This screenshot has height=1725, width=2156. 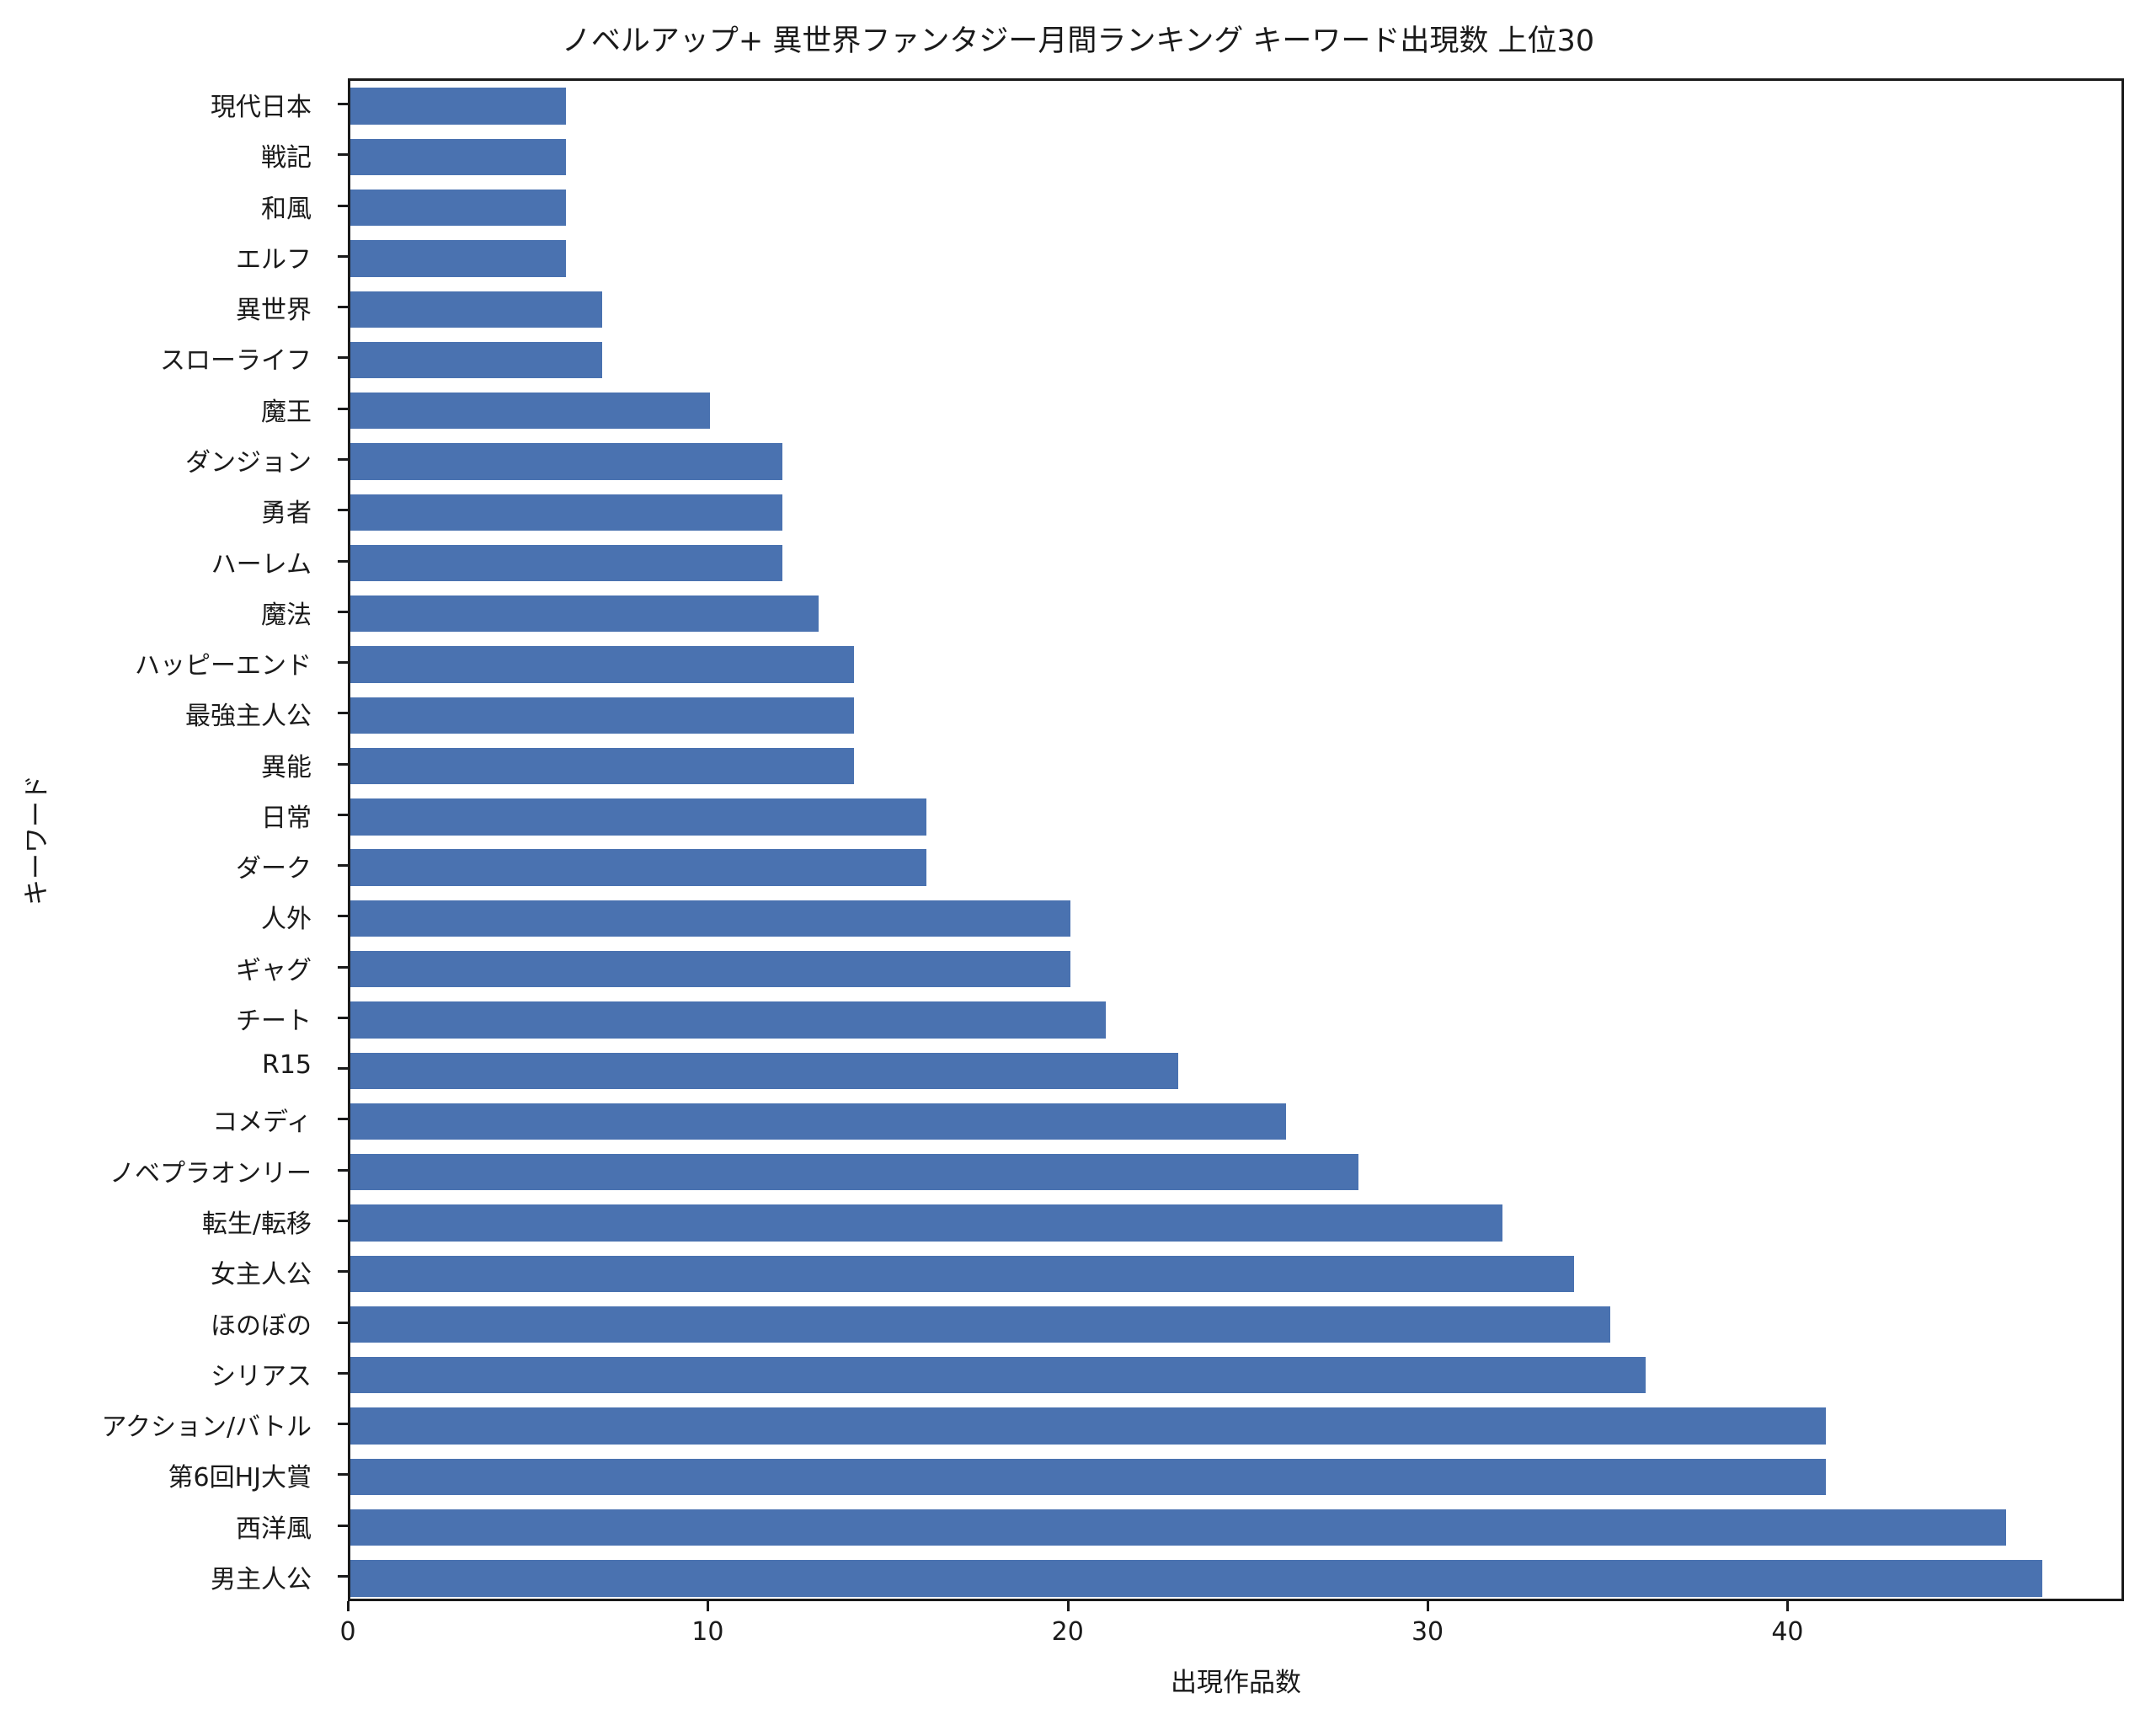 What do you see at coordinates (1067, 1632) in the screenshot?
I see `x-axis-tick-label: 20` at bounding box center [1067, 1632].